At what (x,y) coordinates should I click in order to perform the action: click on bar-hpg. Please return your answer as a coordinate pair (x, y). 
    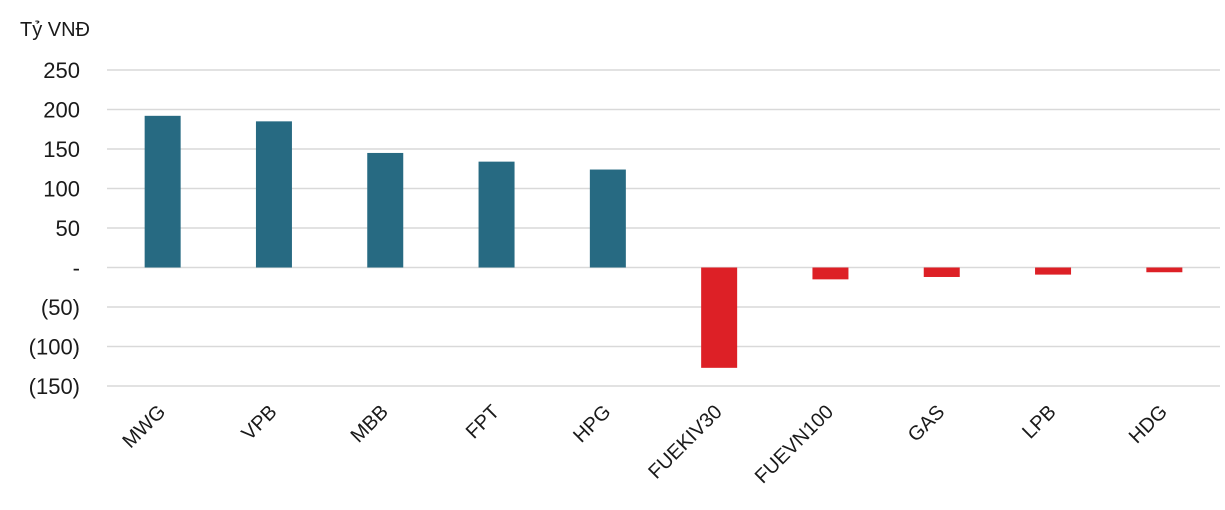
    Looking at the image, I should click on (607, 218).